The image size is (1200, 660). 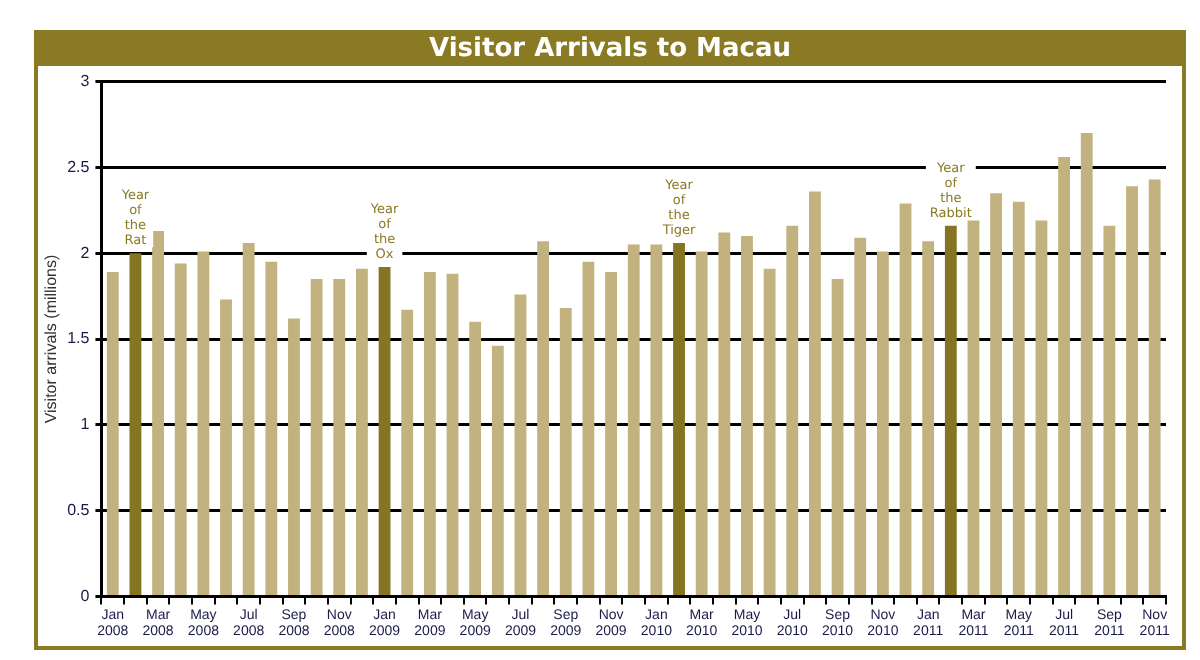 I want to click on y-tick-label: 1.5, so click(x=79, y=338).